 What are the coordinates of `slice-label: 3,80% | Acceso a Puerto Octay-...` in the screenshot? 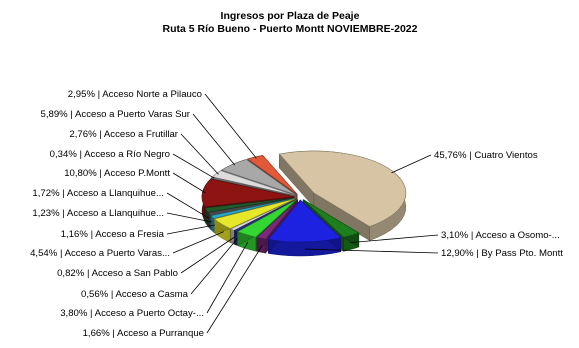 It's located at (132, 313).